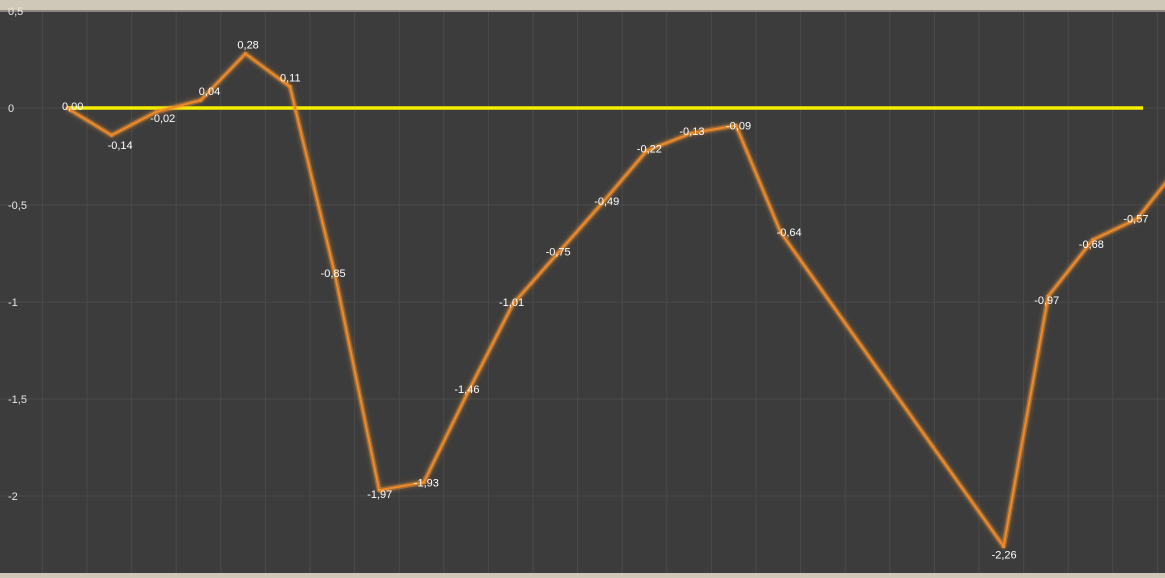 The height and width of the screenshot is (578, 1165). Describe the element at coordinates (209, 92) in the screenshot. I see `data-label: 0,04` at that location.